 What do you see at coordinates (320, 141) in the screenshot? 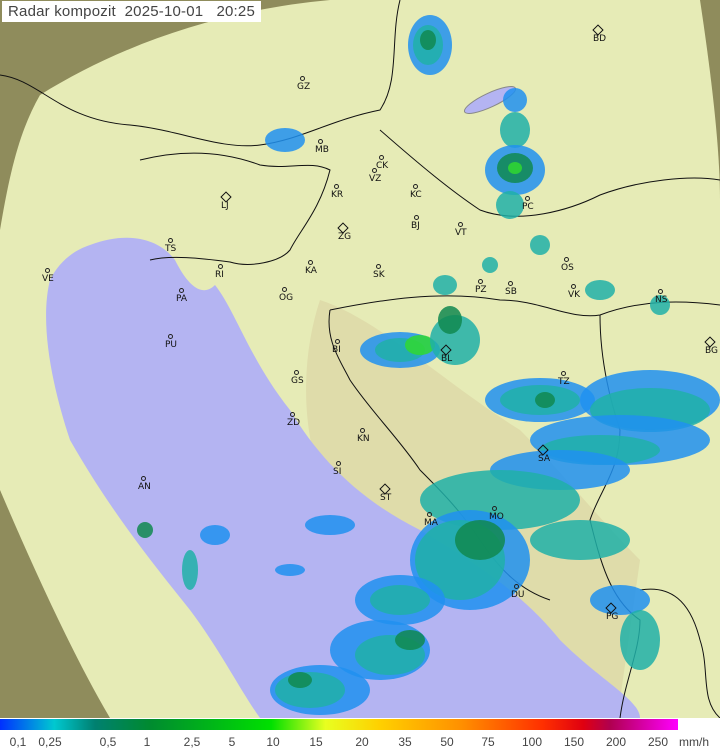
I see `city-marker-mb` at bounding box center [320, 141].